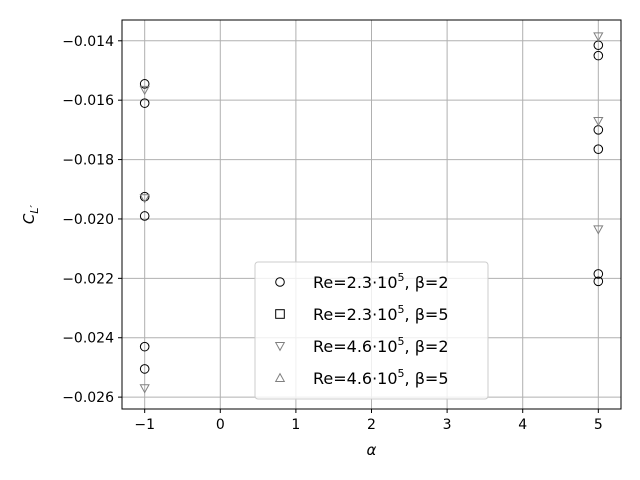 The width and height of the screenshot is (640, 480). What do you see at coordinates (220, 425) in the screenshot?
I see `x-tick-label: 0` at bounding box center [220, 425].